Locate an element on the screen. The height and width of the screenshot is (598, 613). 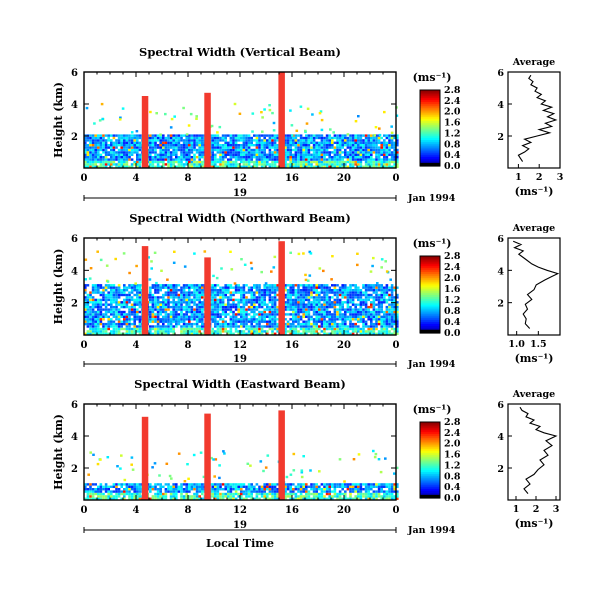
date-label: Jan 1994 is located at coordinates (431, 198).